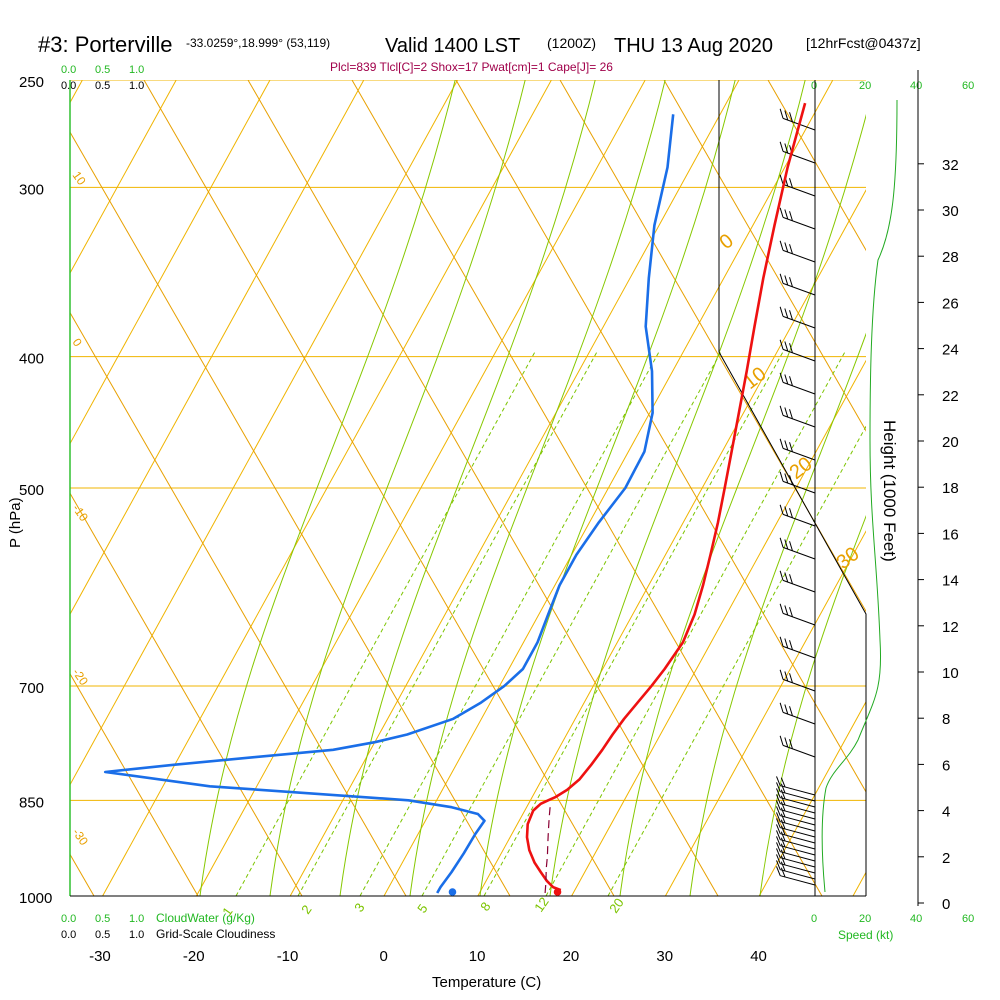 The image size is (1000, 1000). What do you see at coordinates (950, 673) in the screenshot?
I see `height-tick-label: 10` at bounding box center [950, 673].